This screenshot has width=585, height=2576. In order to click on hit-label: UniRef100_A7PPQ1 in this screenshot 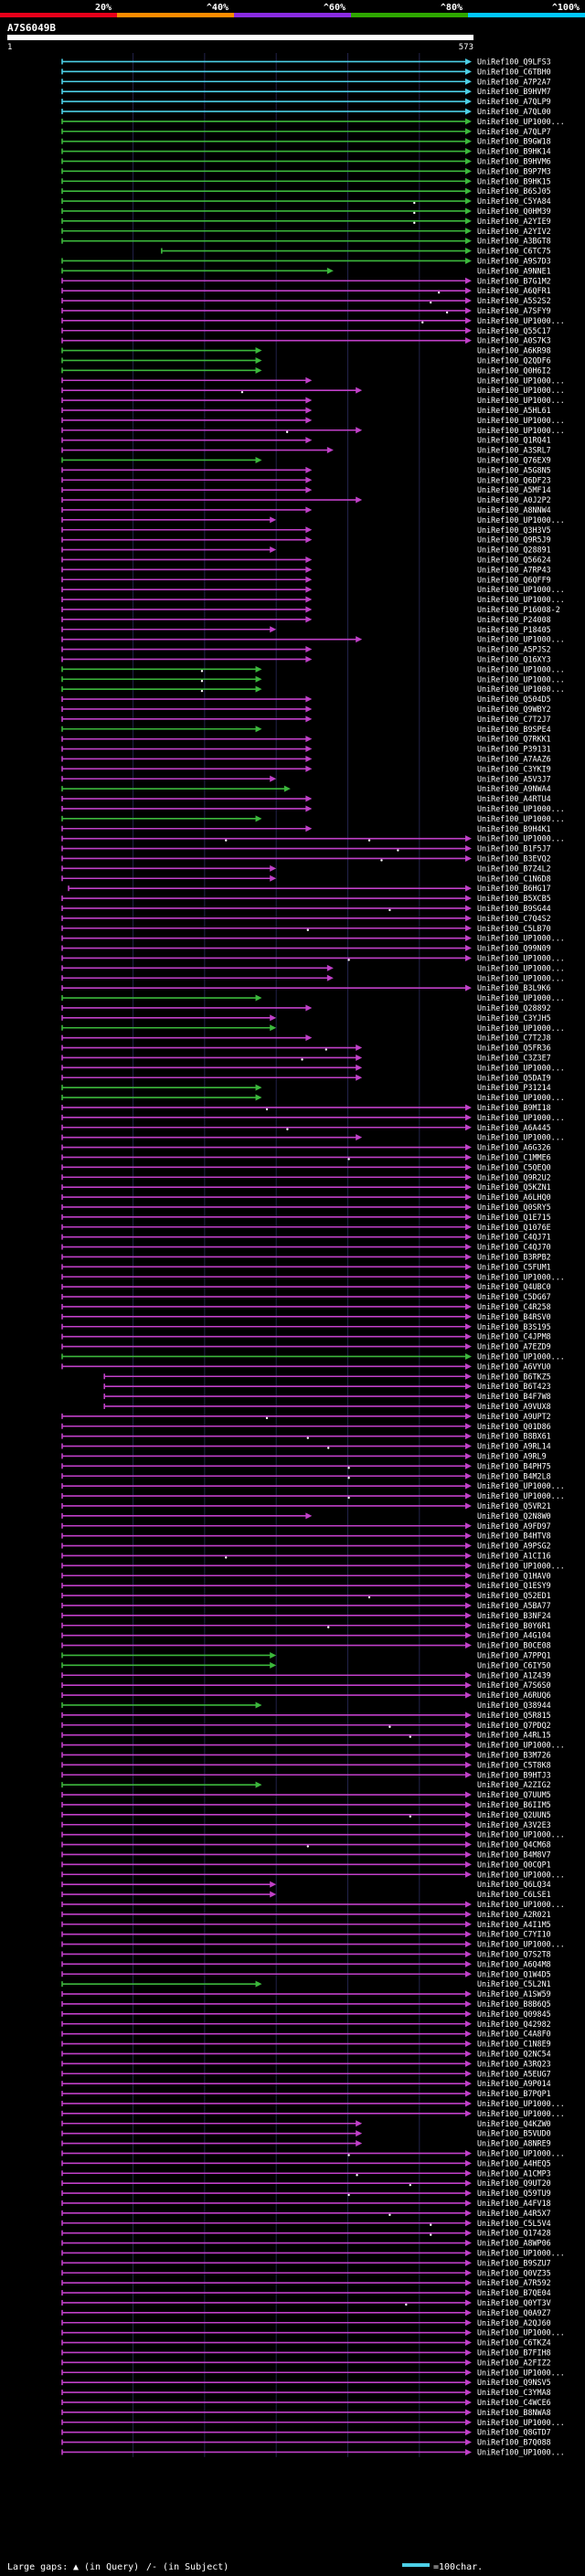, I will do `click(514, 1654)`.